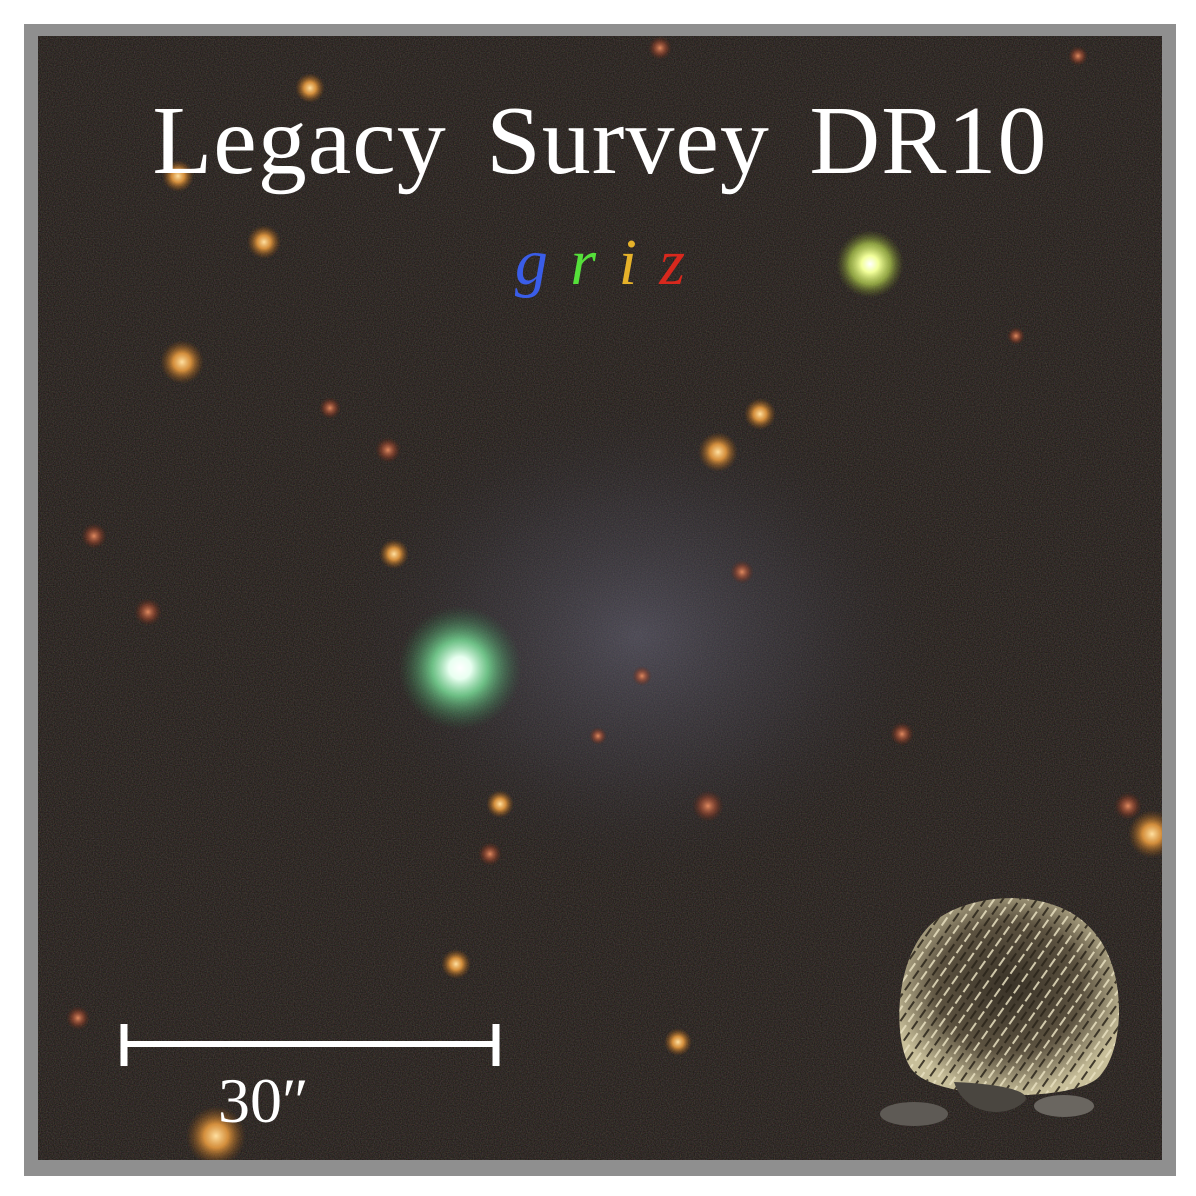  I want to click on band-z: z, so click(672, 262).